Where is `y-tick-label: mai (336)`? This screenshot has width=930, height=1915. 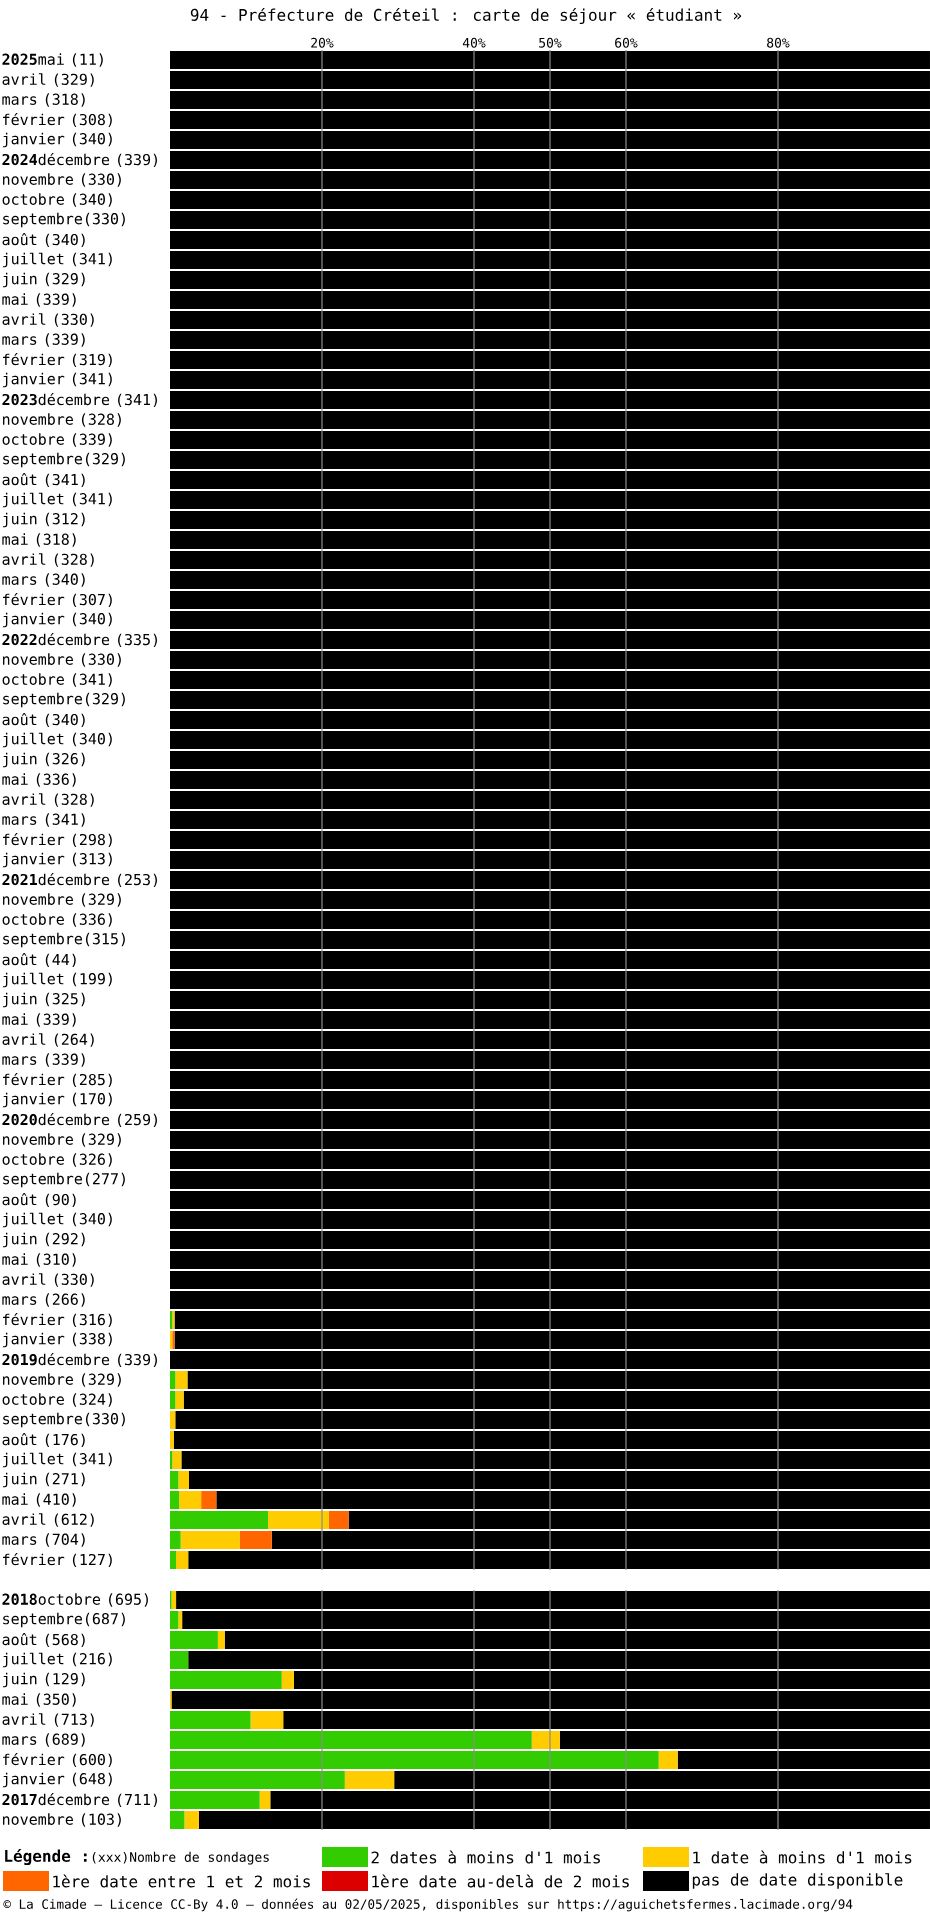 y-tick-label: mai (336) is located at coordinates (39, 780).